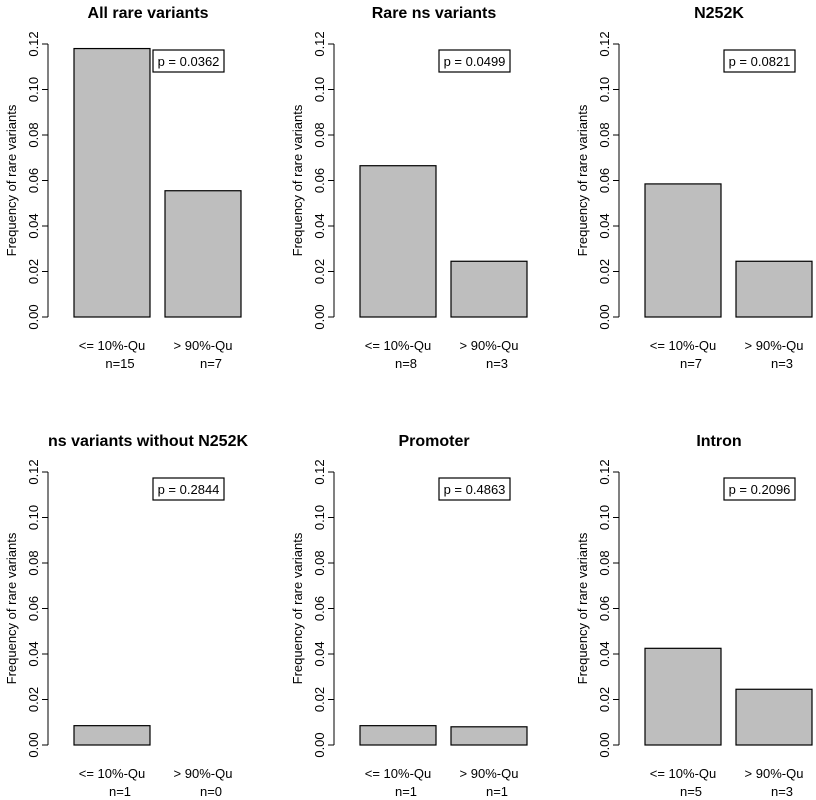  What do you see at coordinates (148, 441) in the screenshot?
I see `chart-title: ns variants without N252K` at bounding box center [148, 441].